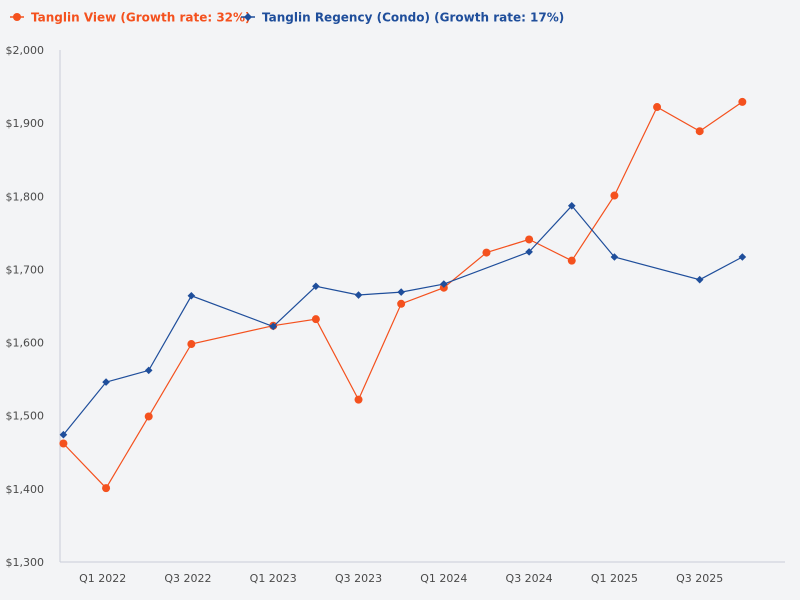 The width and height of the screenshot is (800, 600). I want to click on y-tick-label: $1,500, so click(25, 416).